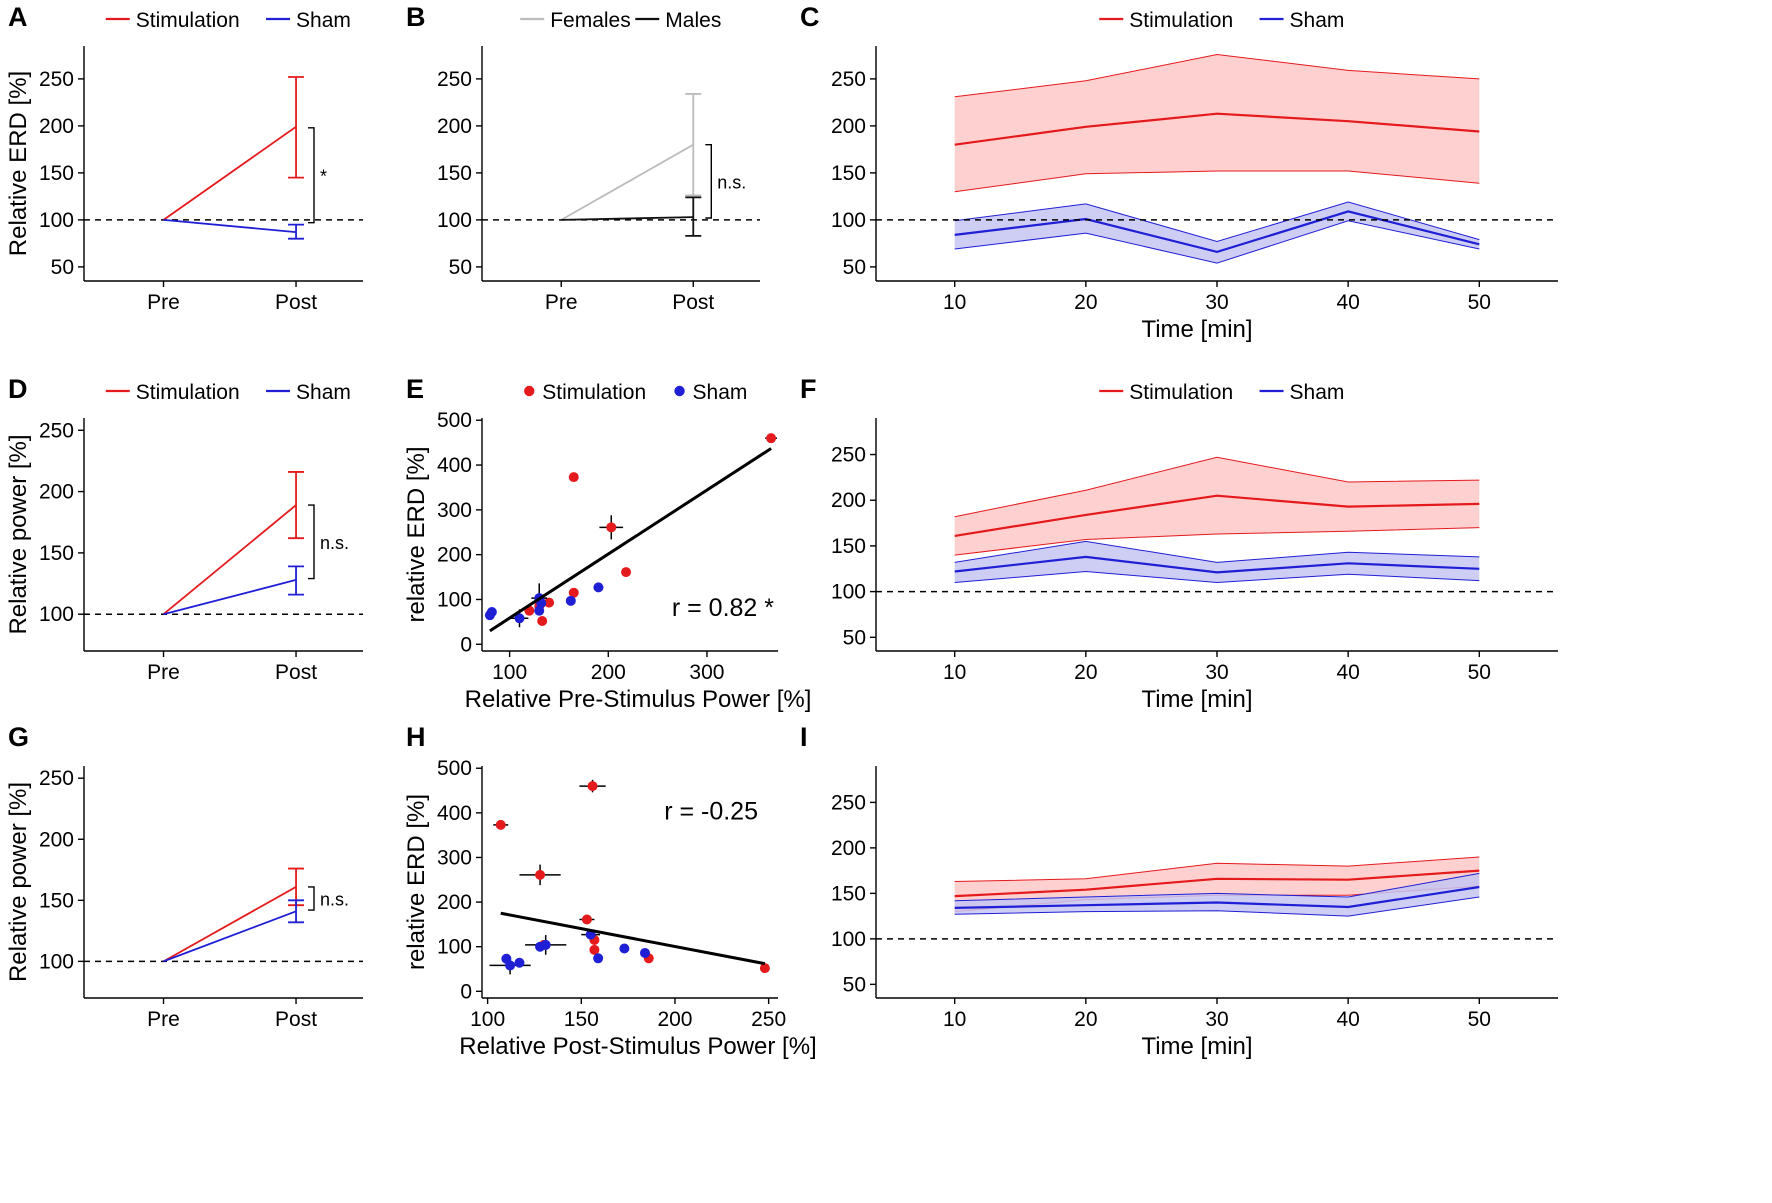 Image resolution: width=1772 pixels, height=1203 pixels. I want to click on y-axis-title: Relative power [%], so click(18, 882).